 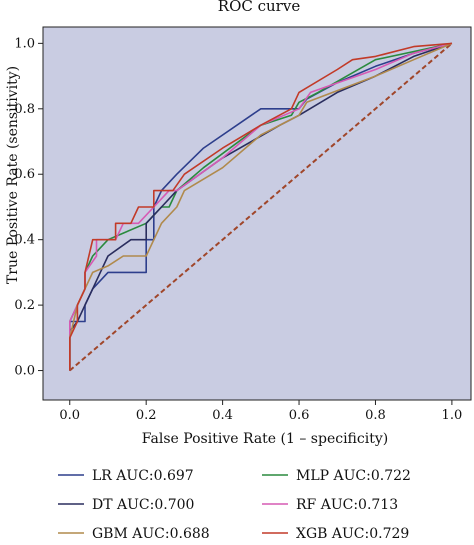 What do you see at coordinates (375, 415) in the screenshot?
I see `x-tick-label: 0.8` at bounding box center [375, 415].